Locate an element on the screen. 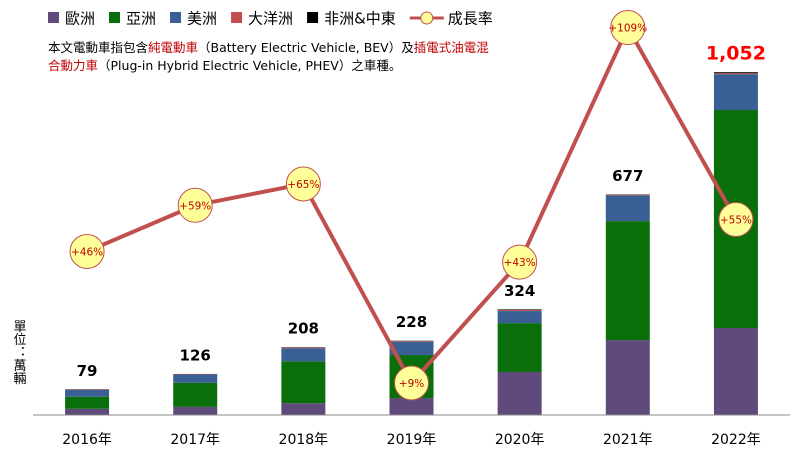 The width and height of the screenshot is (800, 450). x-tick-label: 2021年 is located at coordinates (628, 440).